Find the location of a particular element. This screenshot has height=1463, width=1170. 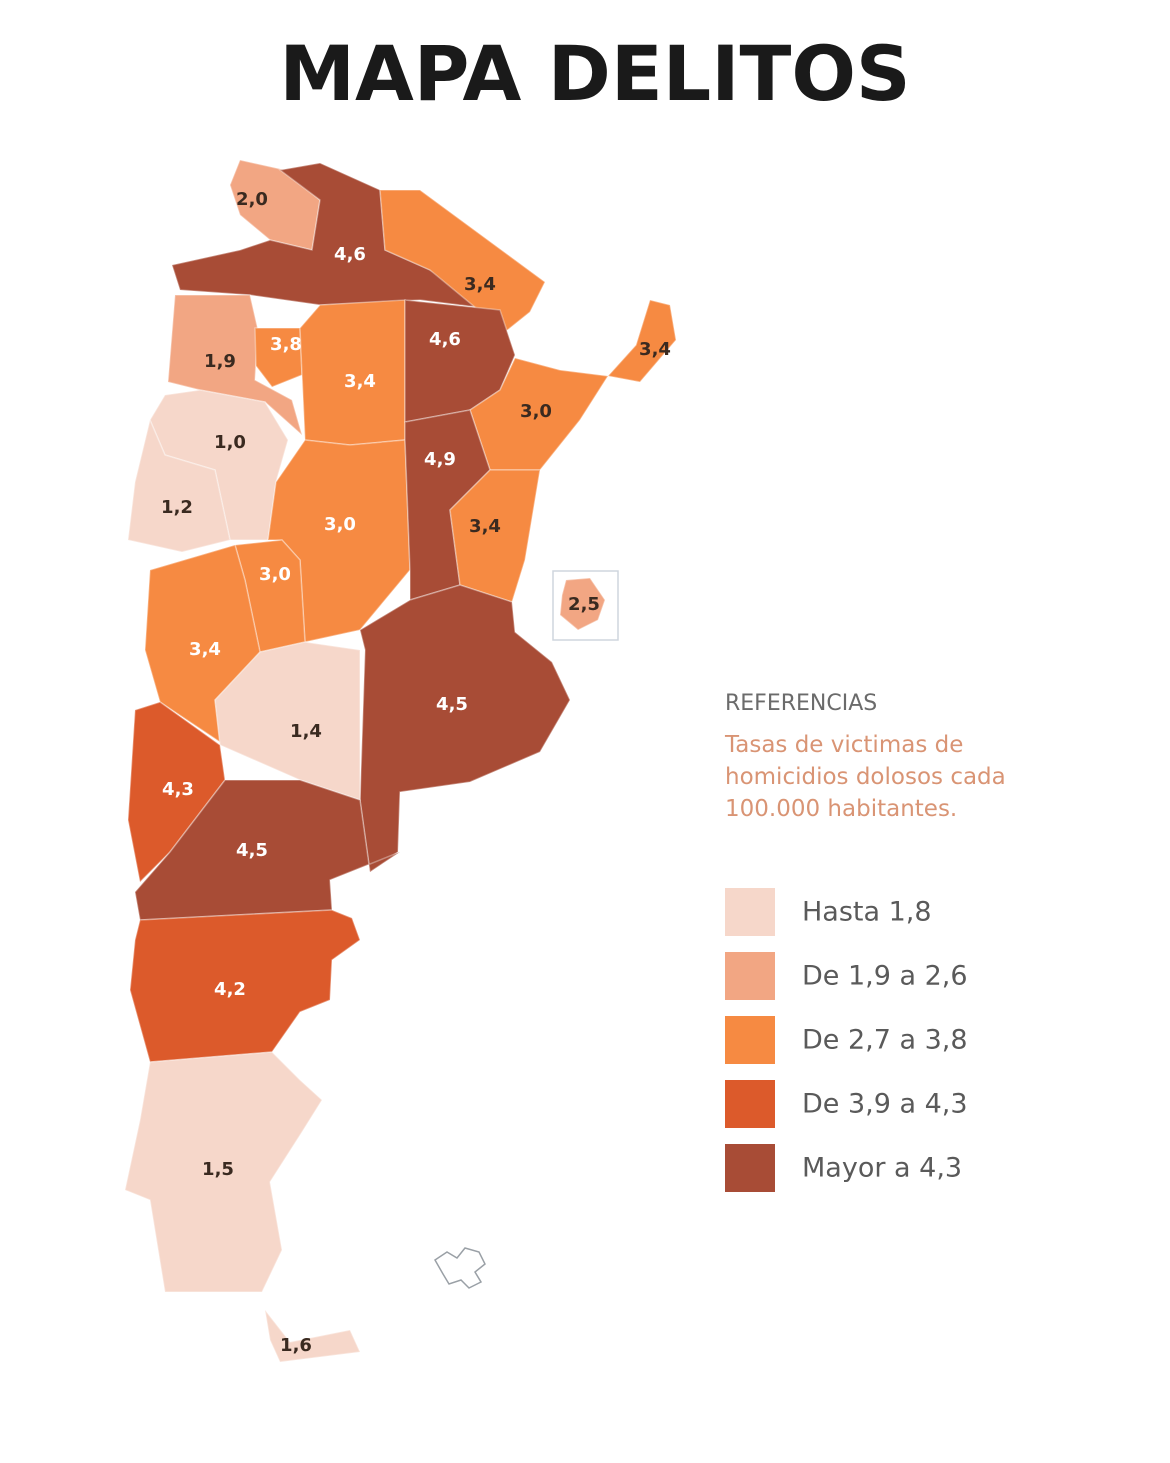

legend-label: Mayor a 4,3 is located at coordinates (882, 1168).